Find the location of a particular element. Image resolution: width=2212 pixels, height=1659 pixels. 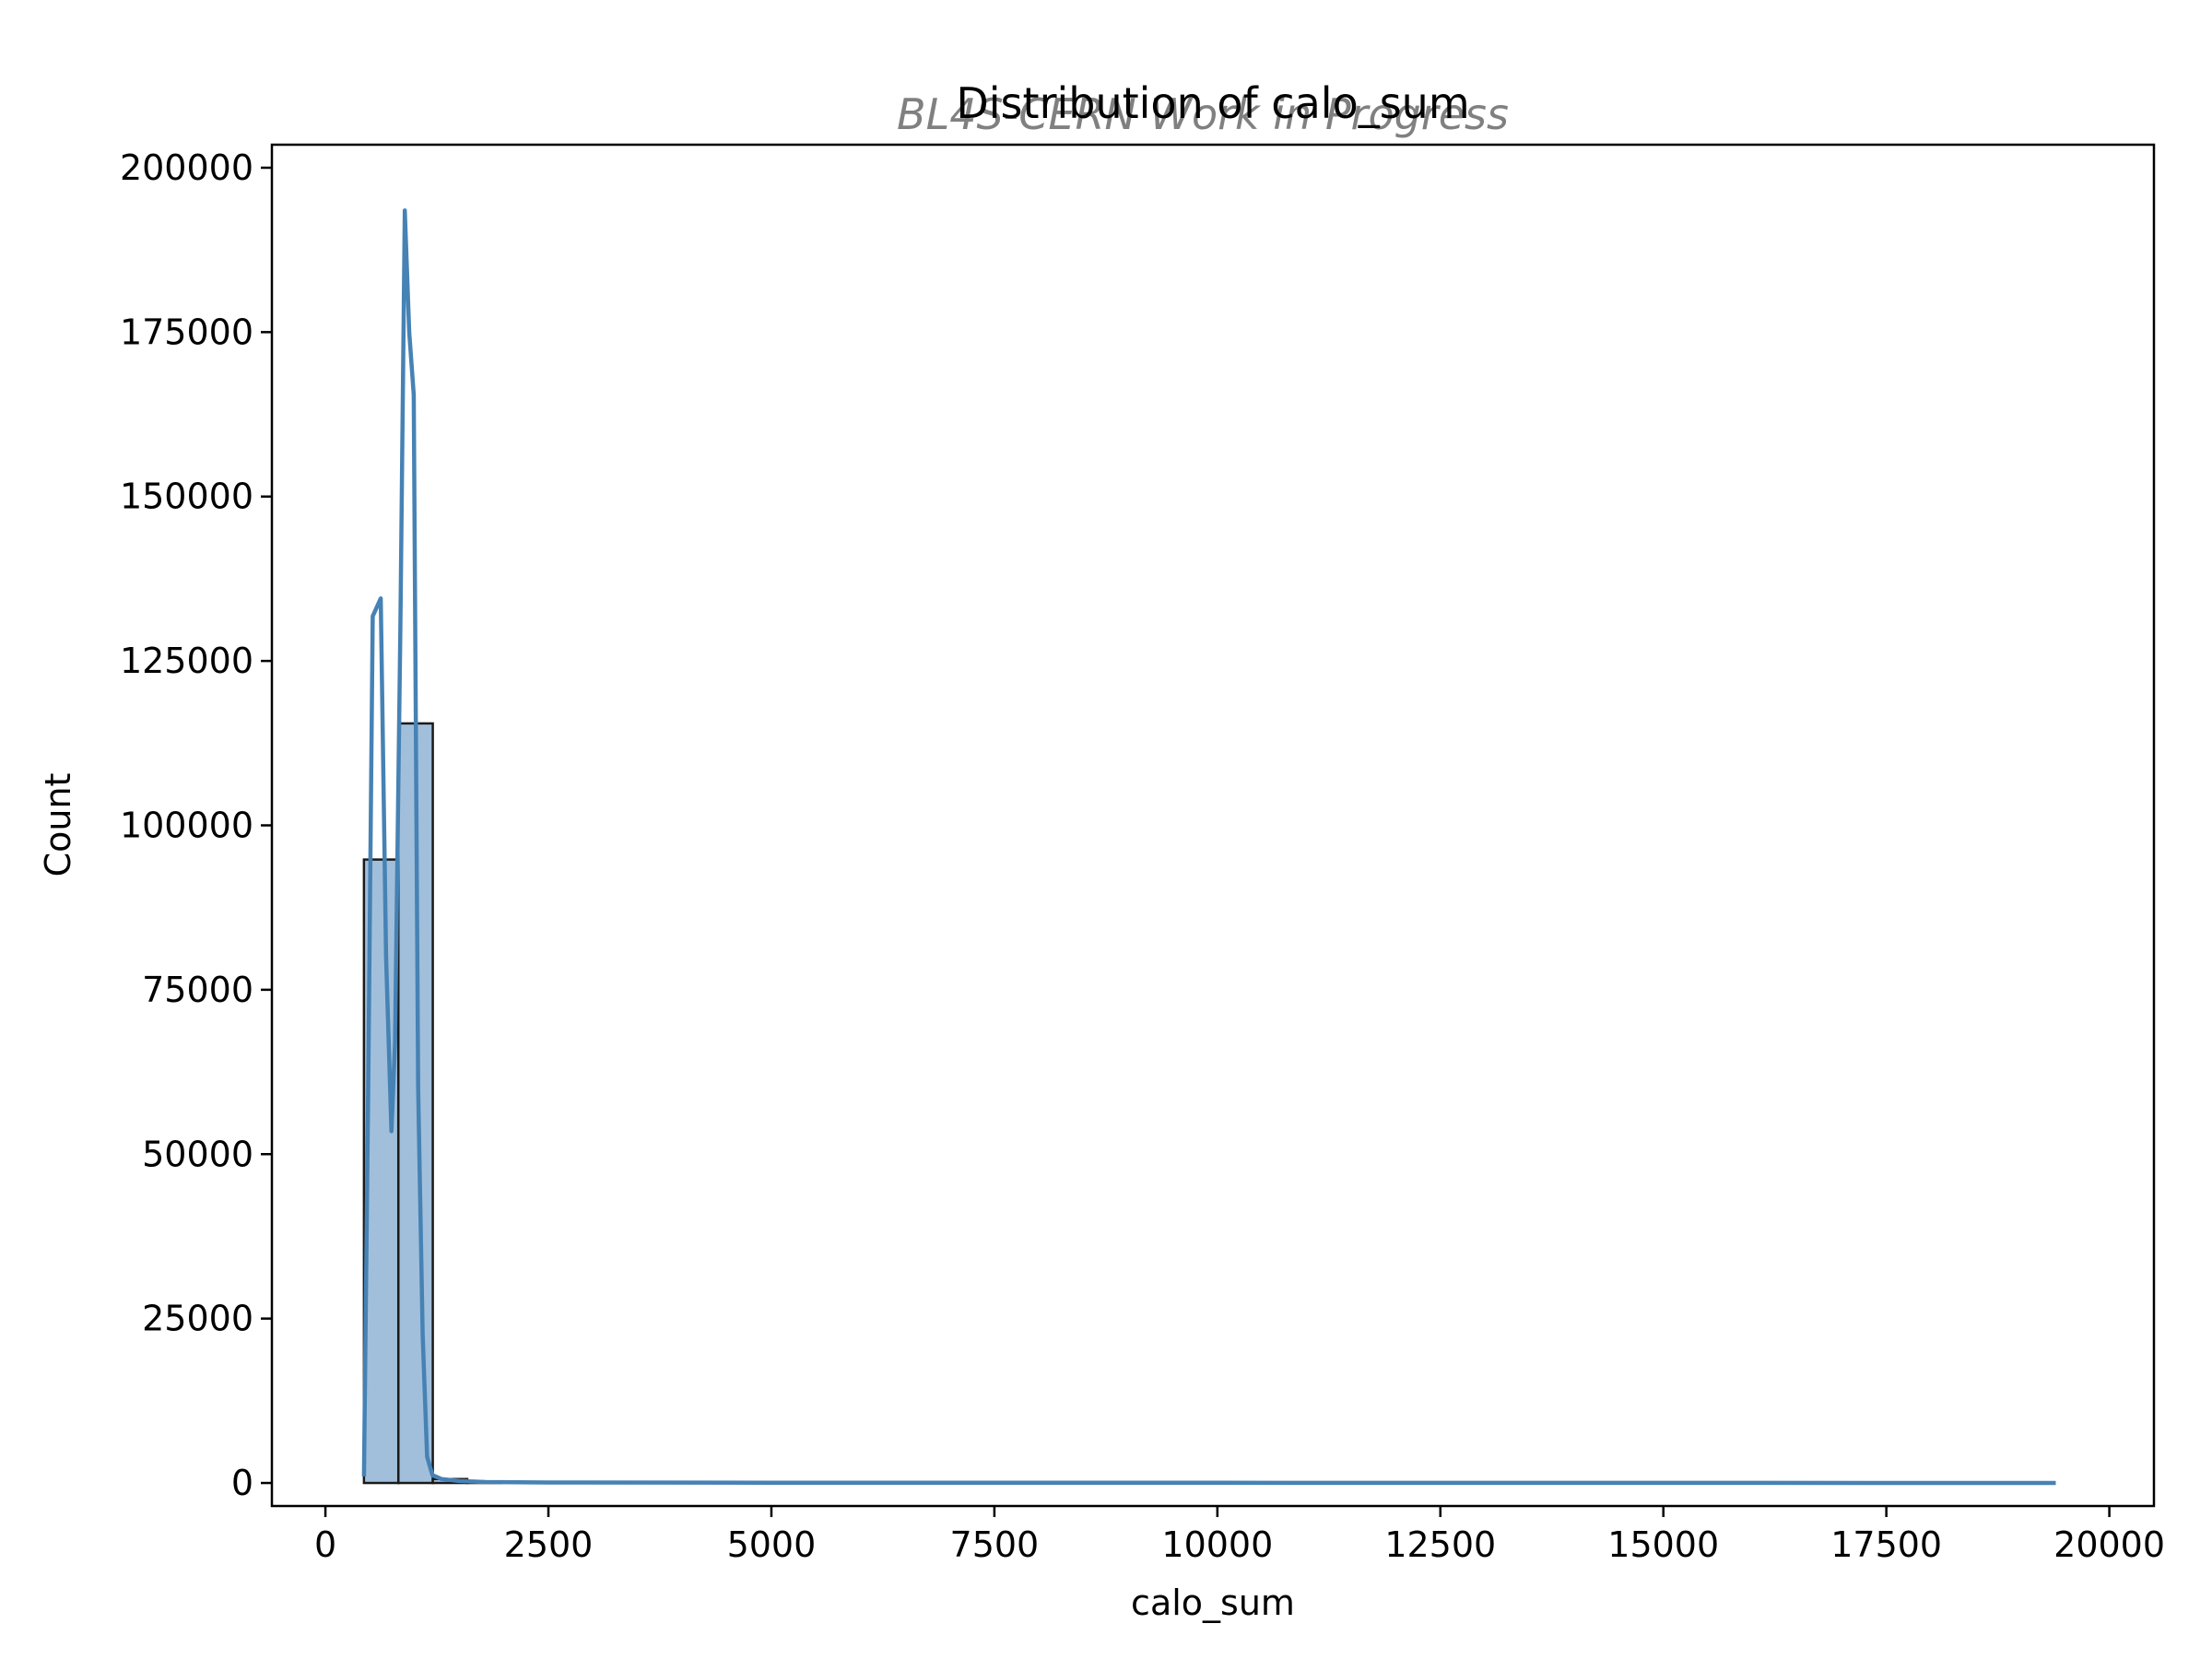

x-tick-label: 0 is located at coordinates (325, 1544).